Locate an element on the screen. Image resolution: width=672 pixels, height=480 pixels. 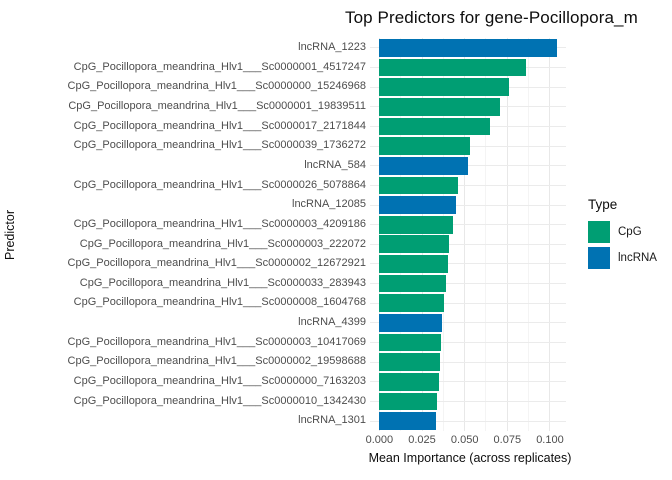
legend: Type CpG lncRNA is located at coordinates (622, 235).